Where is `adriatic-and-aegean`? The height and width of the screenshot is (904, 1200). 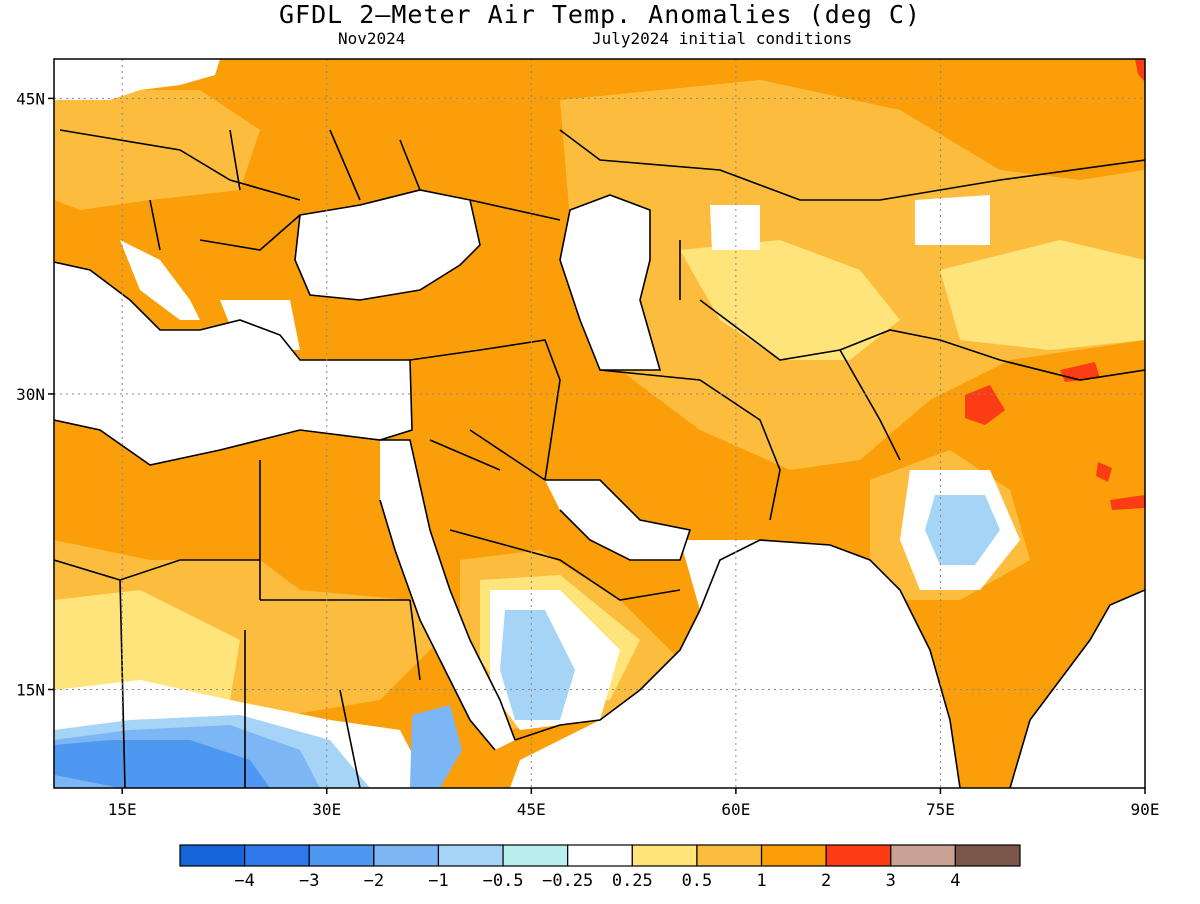 adriatic-and-aegean is located at coordinates (210, 295).